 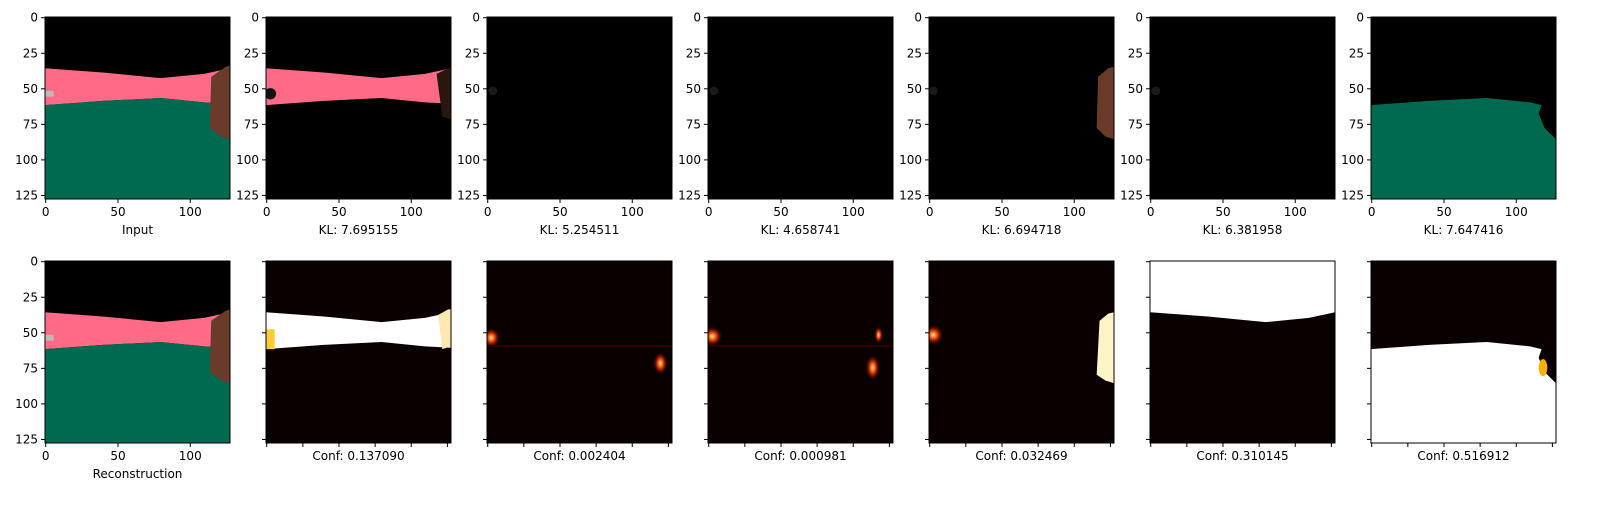 What do you see at coordinates (123, 124) in the screenshot?
I see `panel-top-0: 0 25 50 75 100 125 0 50 100 Input` at bounding box center [123, 124].